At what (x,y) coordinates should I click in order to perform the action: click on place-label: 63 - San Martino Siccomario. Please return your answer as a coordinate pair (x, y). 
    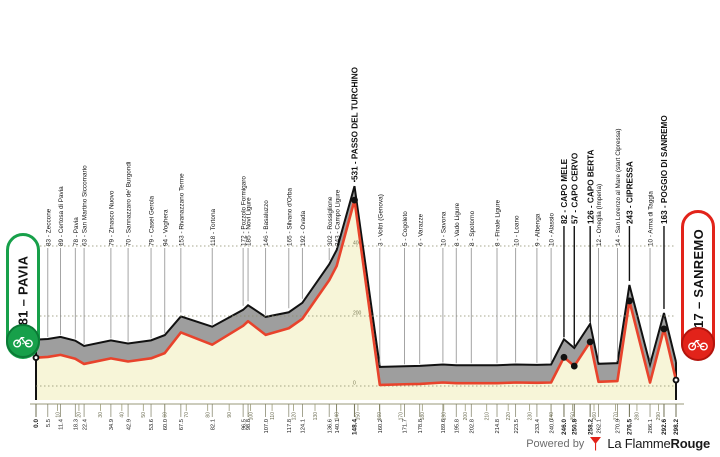
    Looking at the image, I should click on (85, 205).